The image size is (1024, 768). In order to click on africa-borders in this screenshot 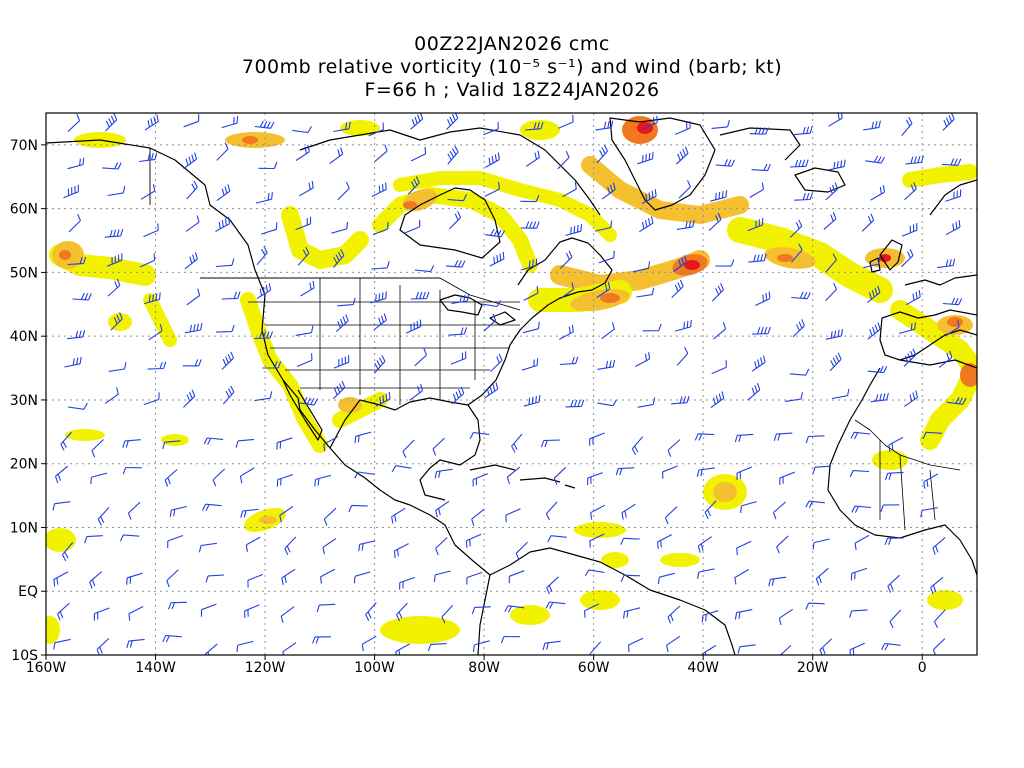, I will do `click(907, 475)`.